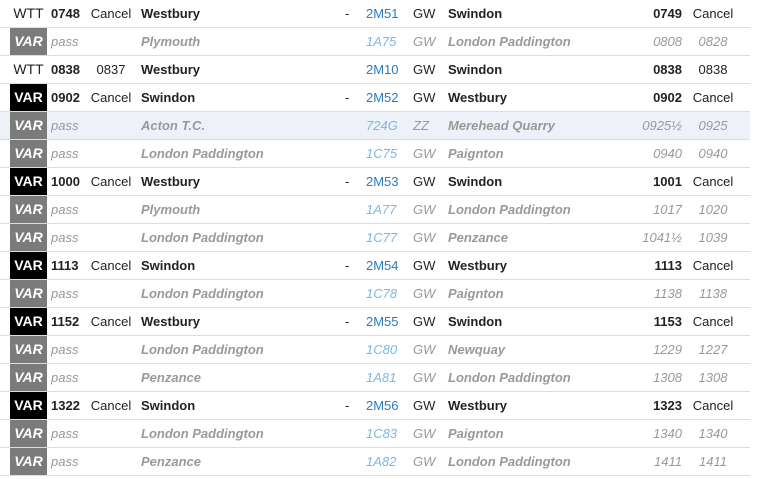 Image resolution: width=760 pixels, height=479 pixels. What do you see at coordinates (381, 41) in the screenshot?
I see `headcode-link: 1A75` at bounding box center [381, 41].